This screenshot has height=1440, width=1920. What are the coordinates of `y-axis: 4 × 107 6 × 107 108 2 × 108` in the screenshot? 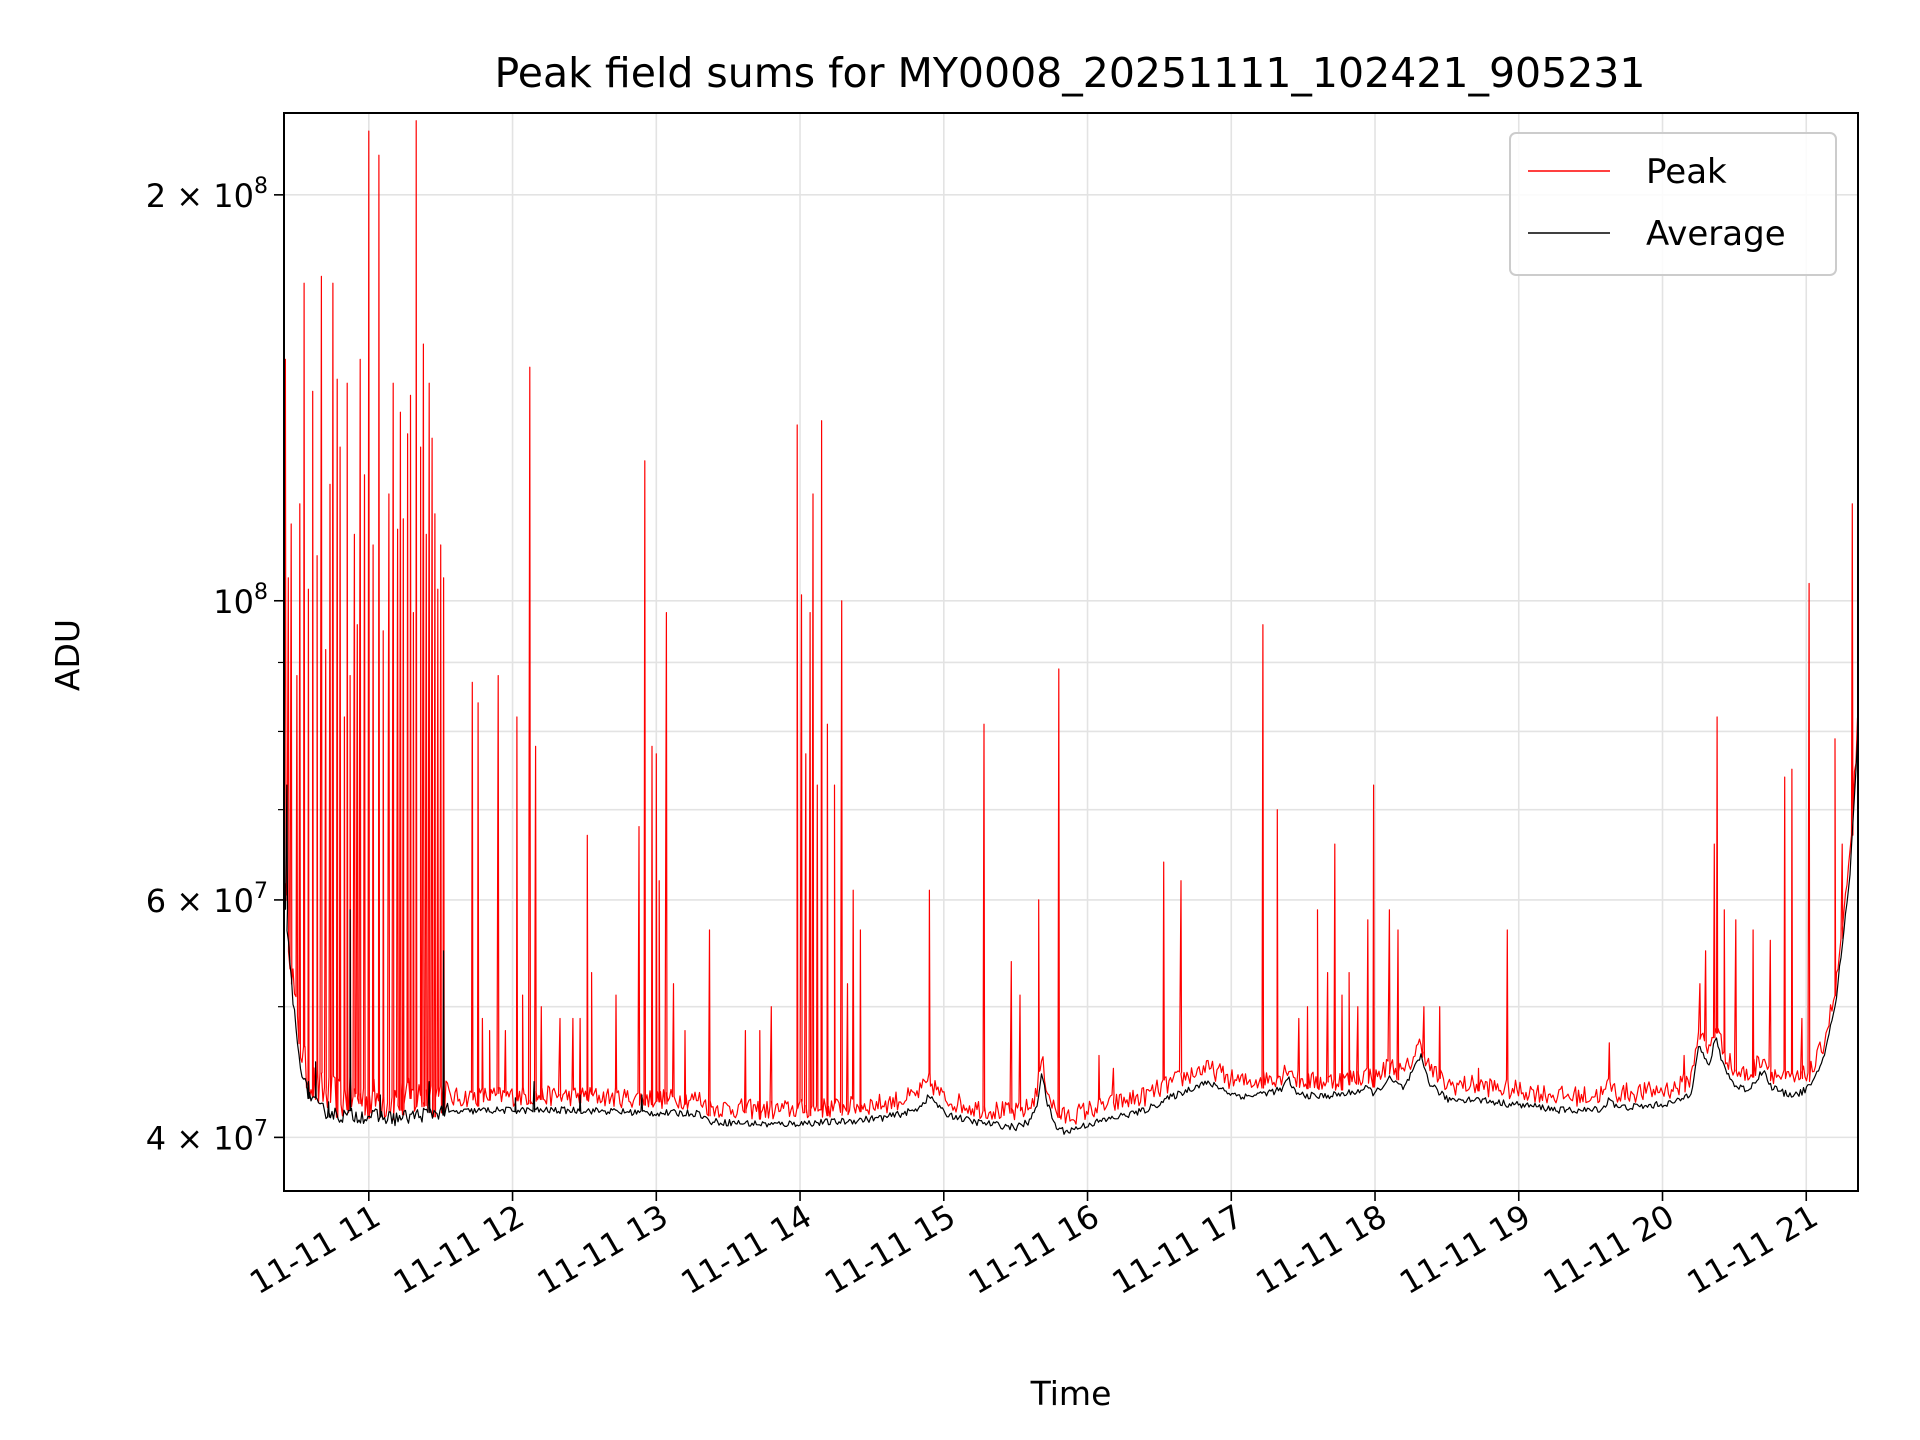 It's located at (215, 665).